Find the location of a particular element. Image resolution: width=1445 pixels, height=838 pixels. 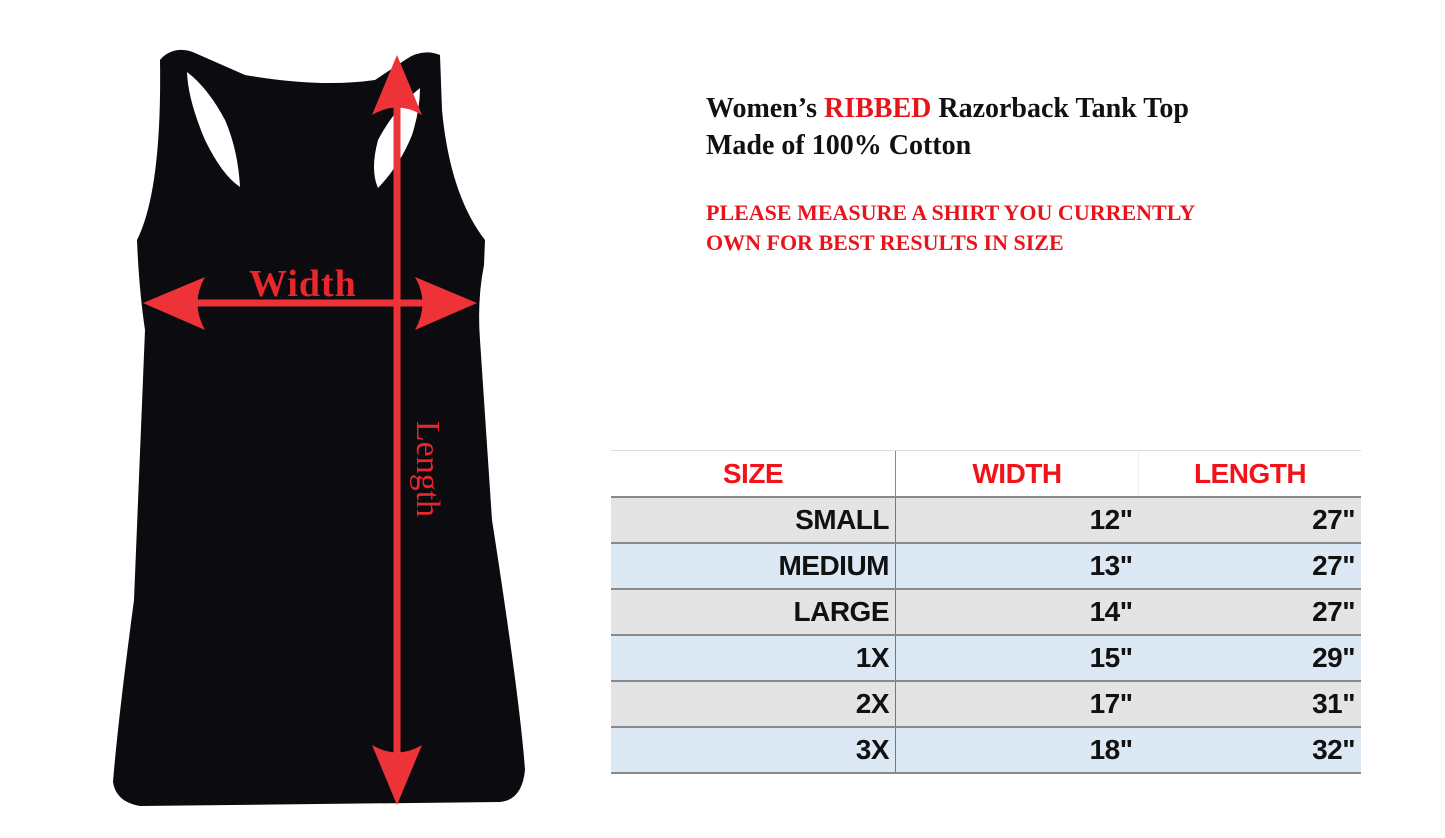

title-suffix: Razorback Tank Top is located at coordinates (1060, 108).